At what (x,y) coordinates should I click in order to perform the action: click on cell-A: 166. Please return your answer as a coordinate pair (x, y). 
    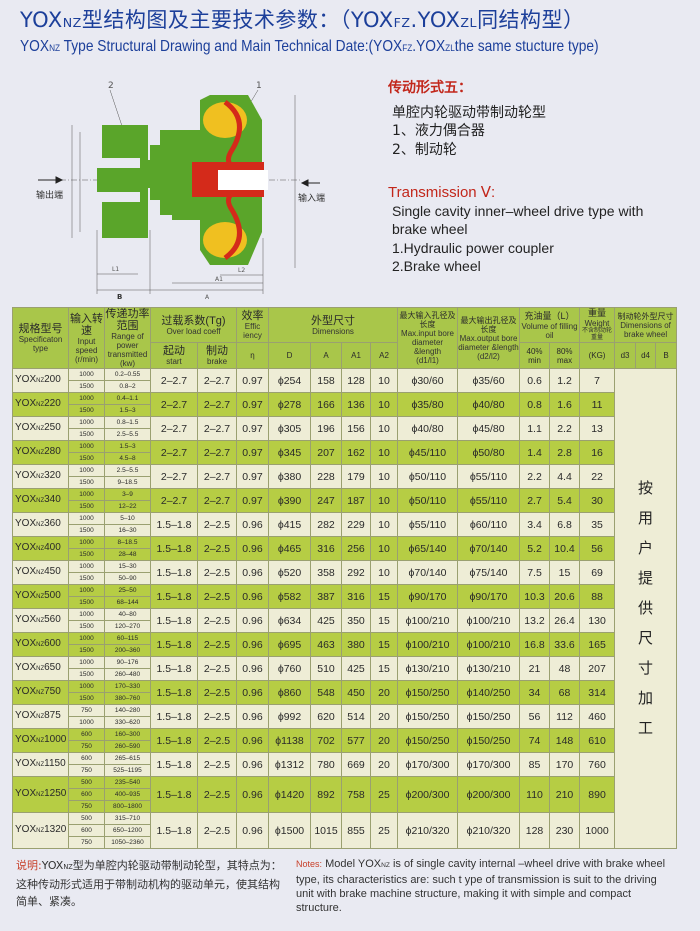
    Looking at the image, I should click on (326, 404).